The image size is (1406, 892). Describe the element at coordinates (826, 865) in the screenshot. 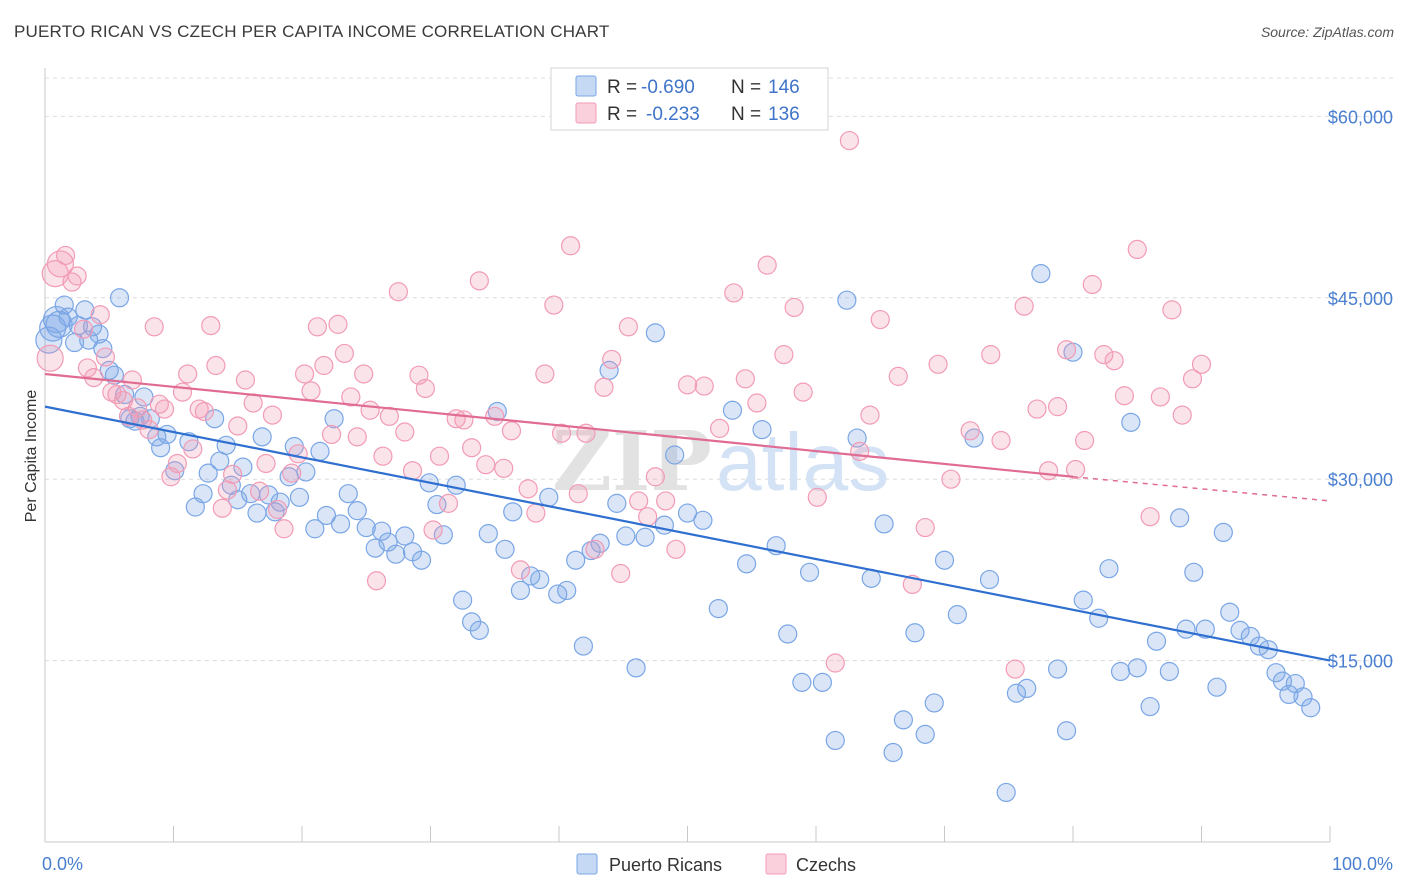

I see `legend-bottom-label-czechs: Czechs` at that location.